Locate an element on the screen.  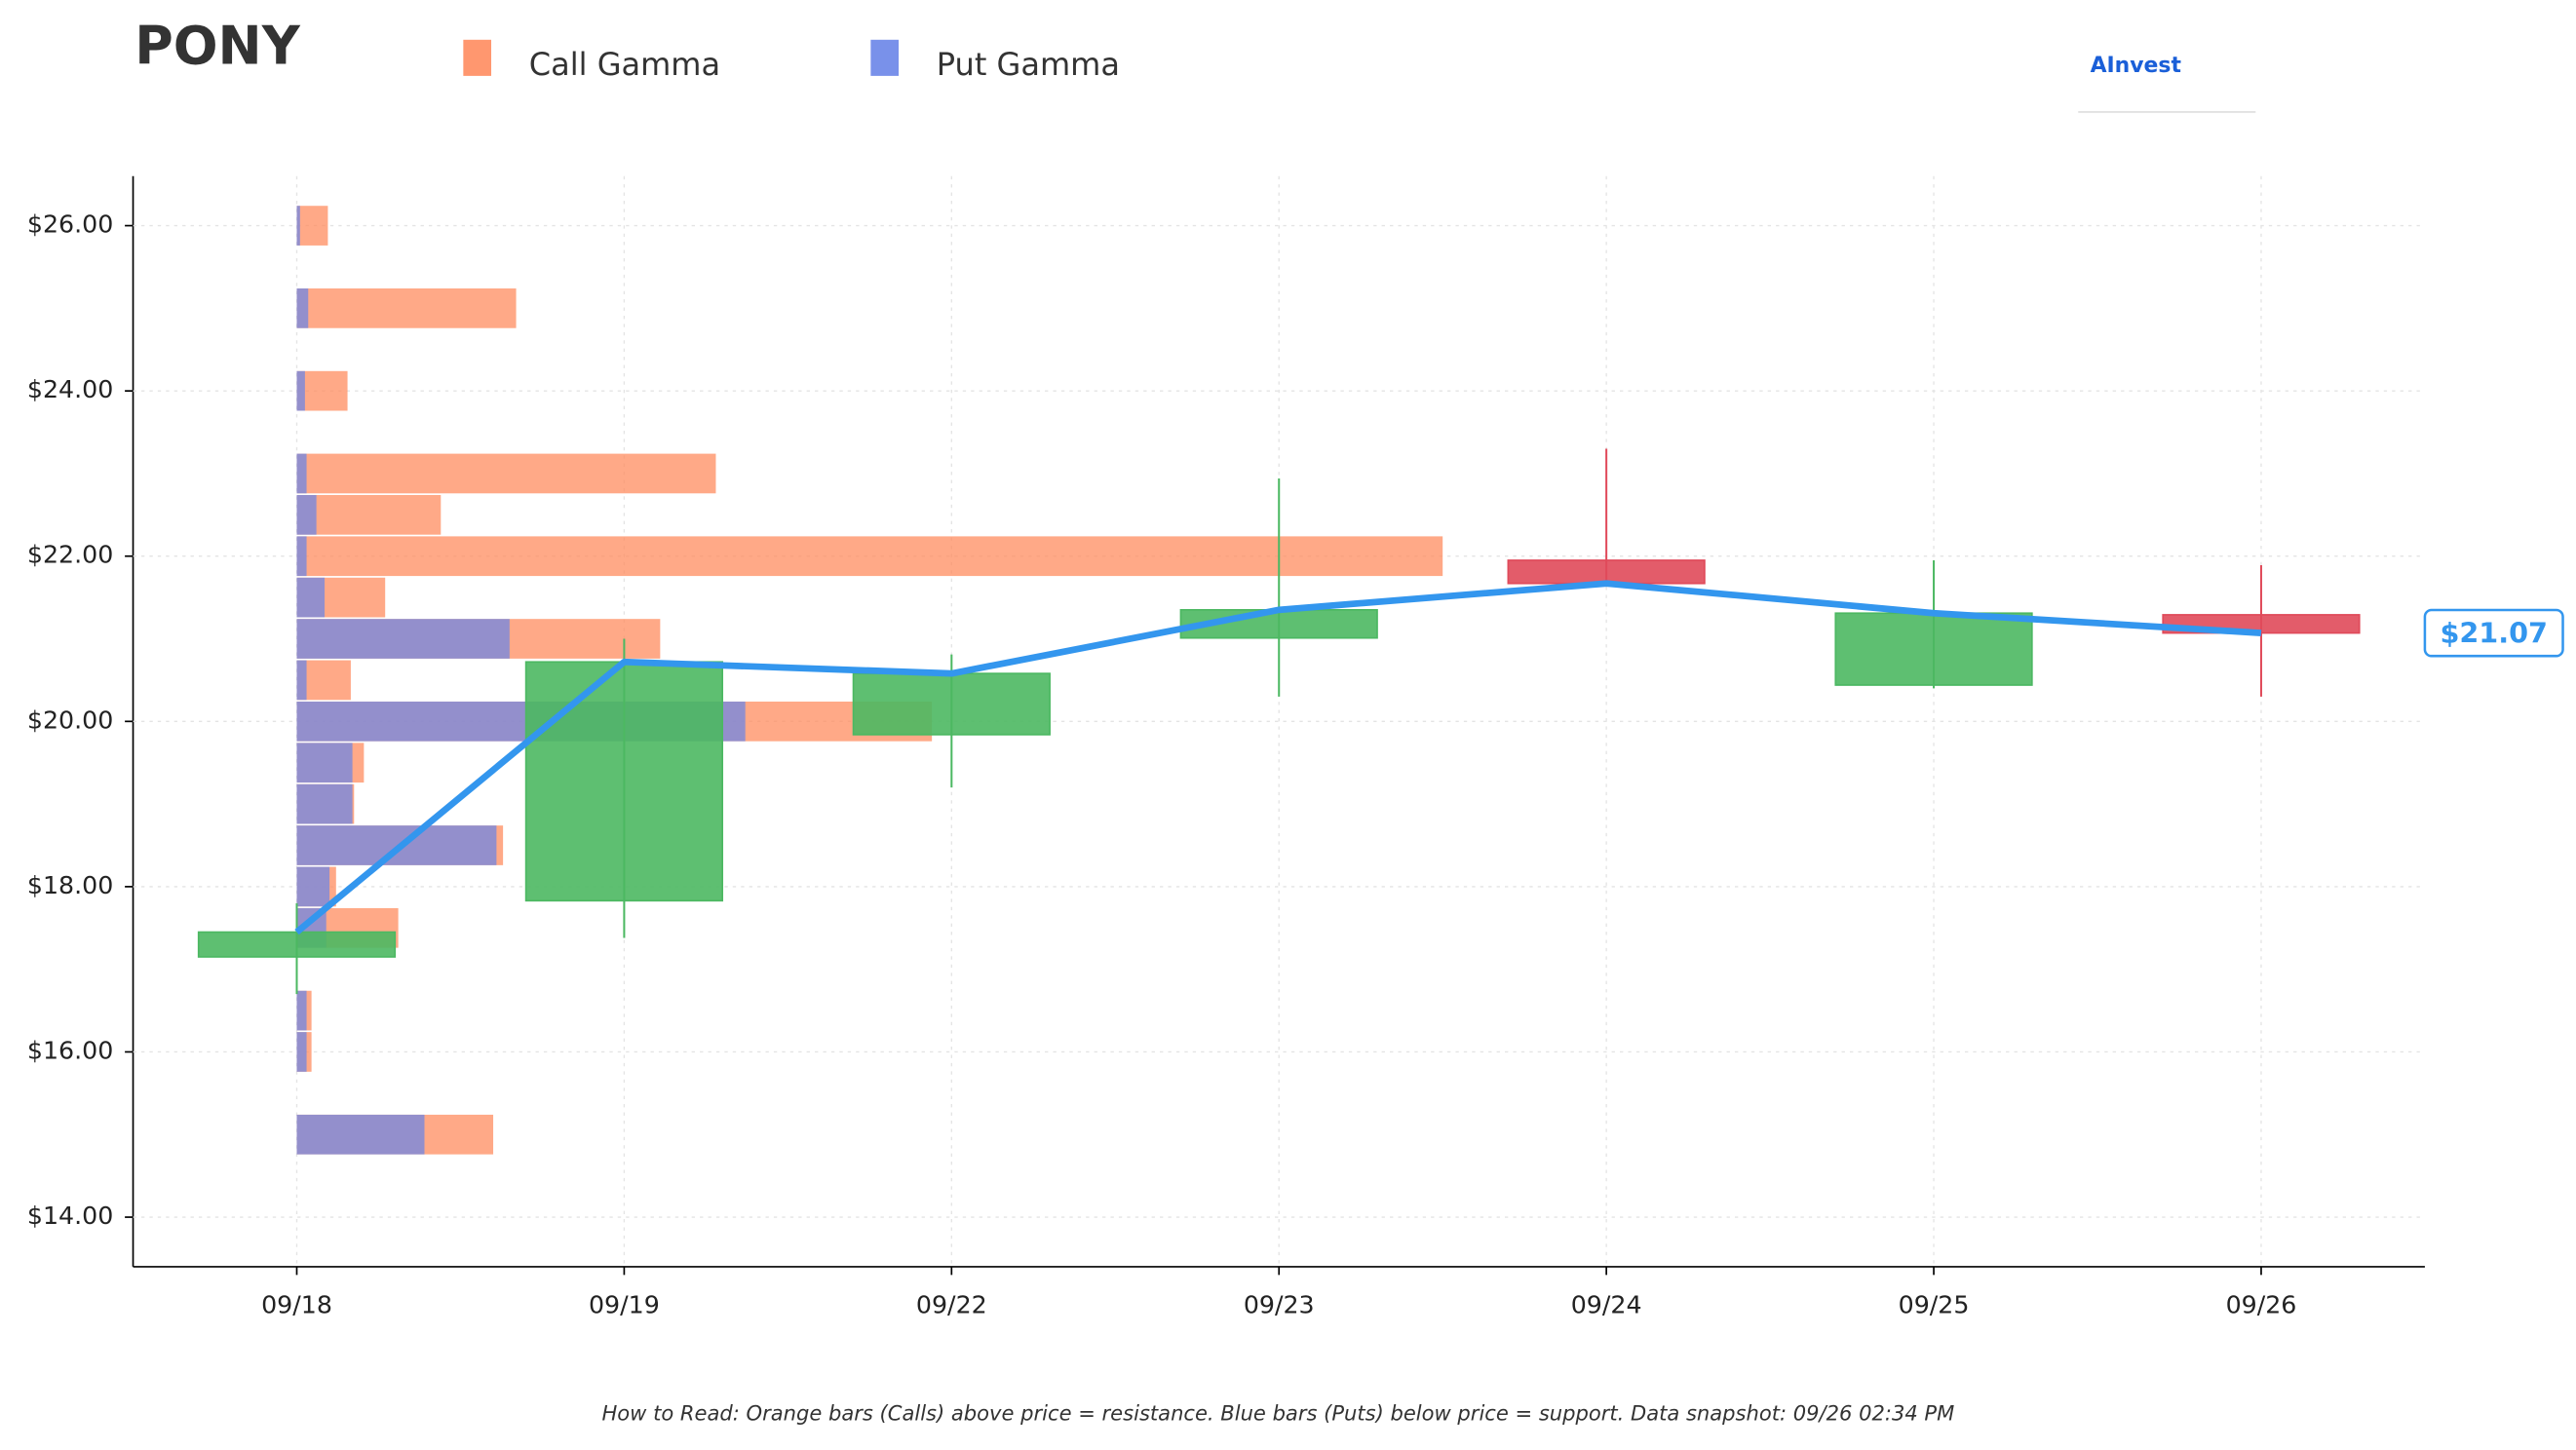
y-tick-label: $22.00 is located at coordinates (70, 555).